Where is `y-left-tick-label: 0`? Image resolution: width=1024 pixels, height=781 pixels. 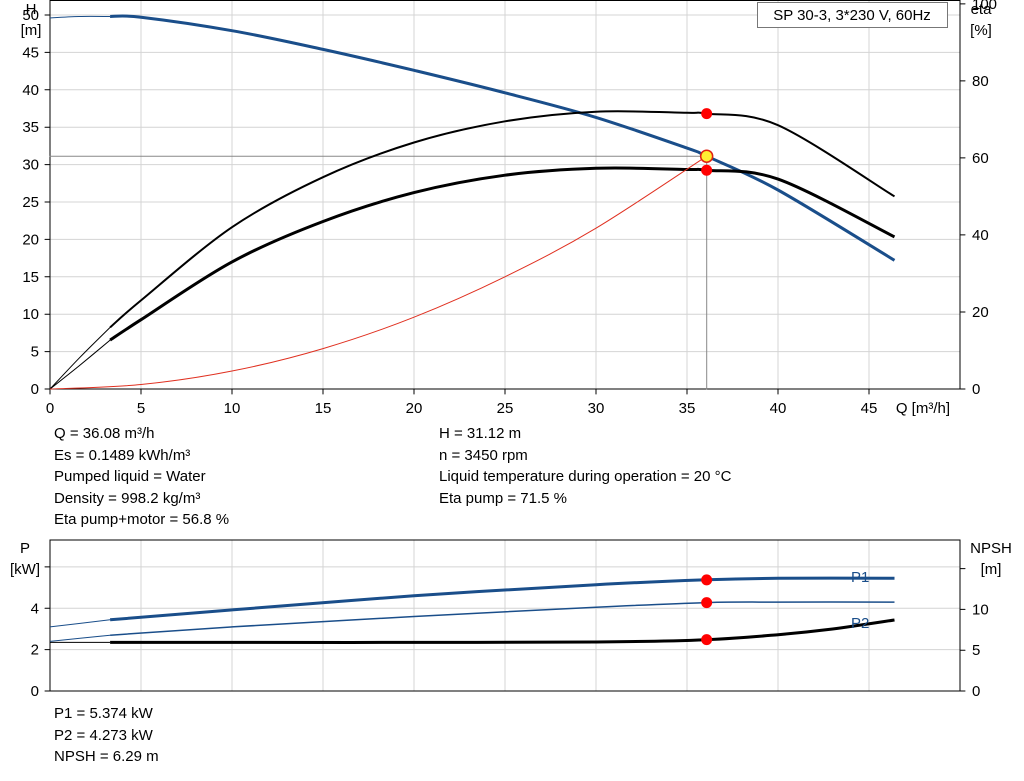
y-left-tick-label: 0 is located at coordinates (35, 389).